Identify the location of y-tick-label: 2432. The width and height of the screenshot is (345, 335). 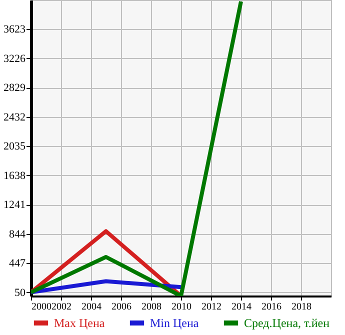
(15, 117).